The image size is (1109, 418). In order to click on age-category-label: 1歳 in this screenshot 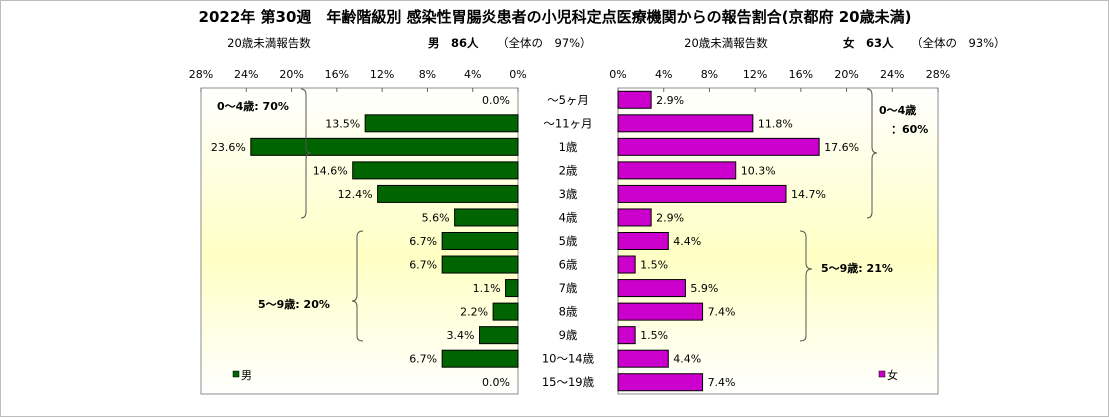, I will do `click(568, 147)`.